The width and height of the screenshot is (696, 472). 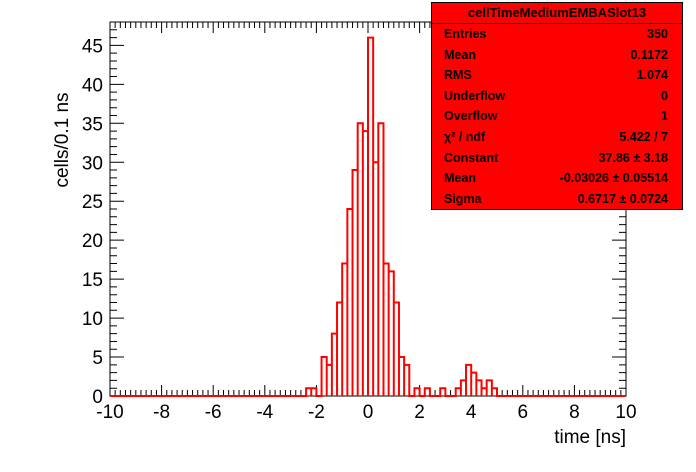 I want to click on stats-label: Constant, so click(x=471, y=157).